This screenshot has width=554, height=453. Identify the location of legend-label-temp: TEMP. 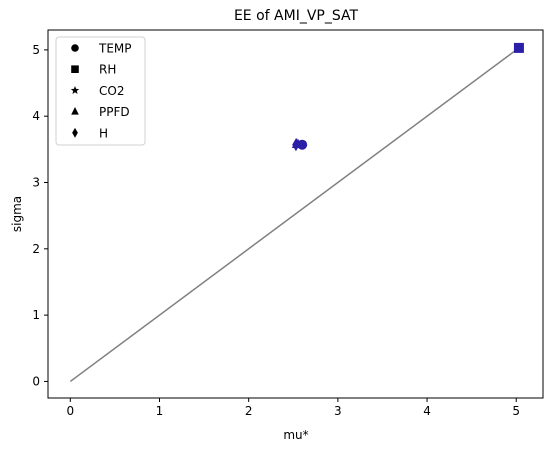
(115, 49).